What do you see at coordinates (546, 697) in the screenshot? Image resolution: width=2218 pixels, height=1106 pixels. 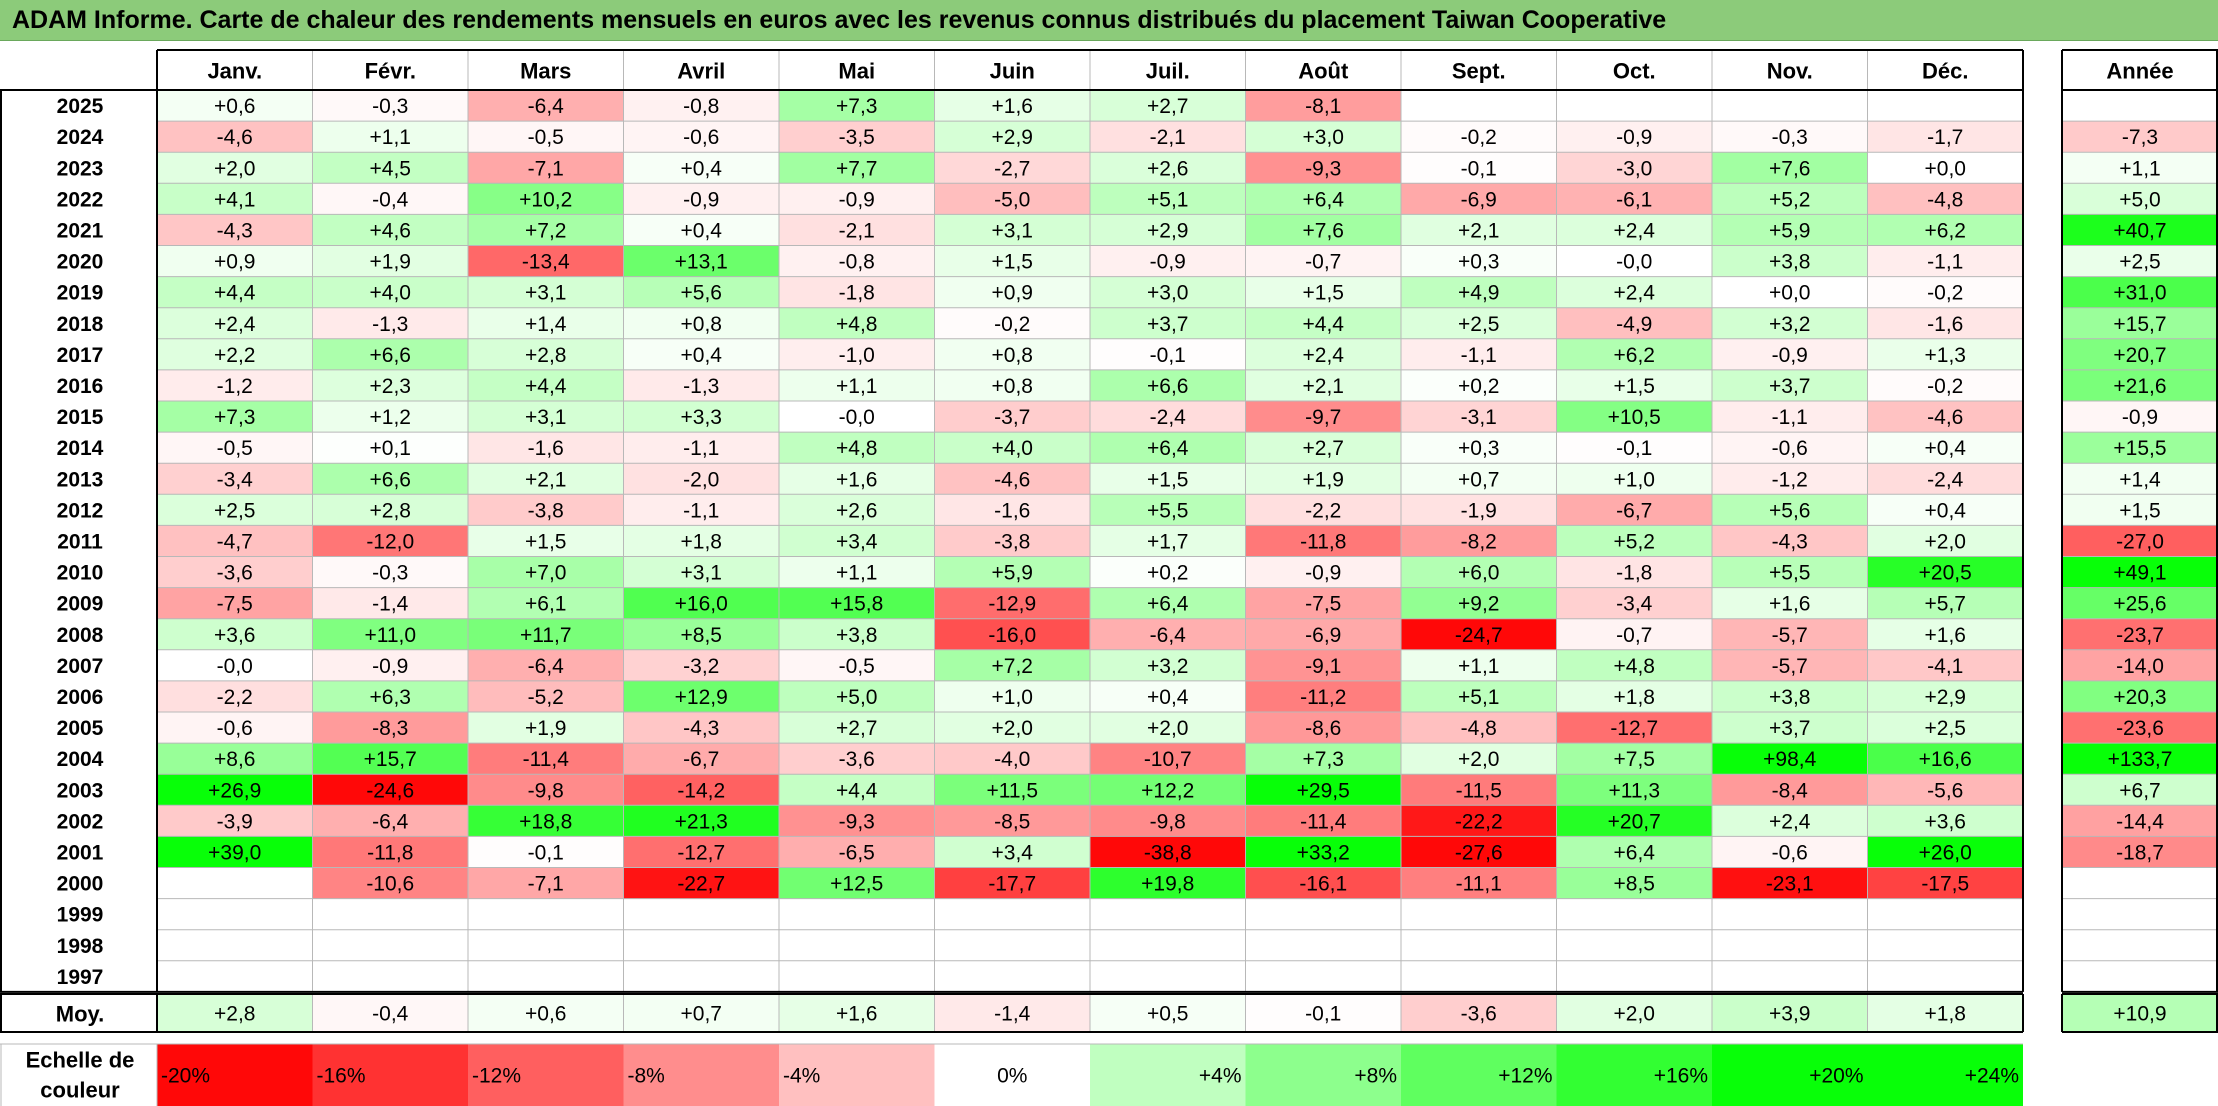 I see `cell-value: -5,2` at bounding box center [546, 697].